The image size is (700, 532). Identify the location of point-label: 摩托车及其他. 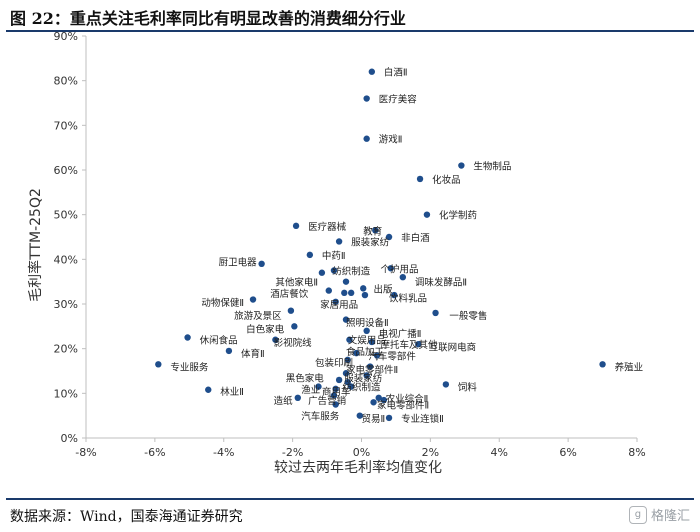
(409, 345).